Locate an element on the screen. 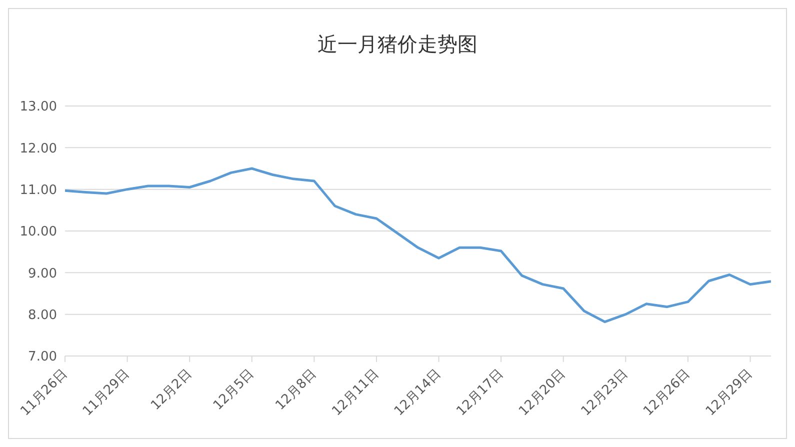 The width and height of the screenshot is (795, 447). x-tick-label: 11月26日 is located at coordinates (44, 393).